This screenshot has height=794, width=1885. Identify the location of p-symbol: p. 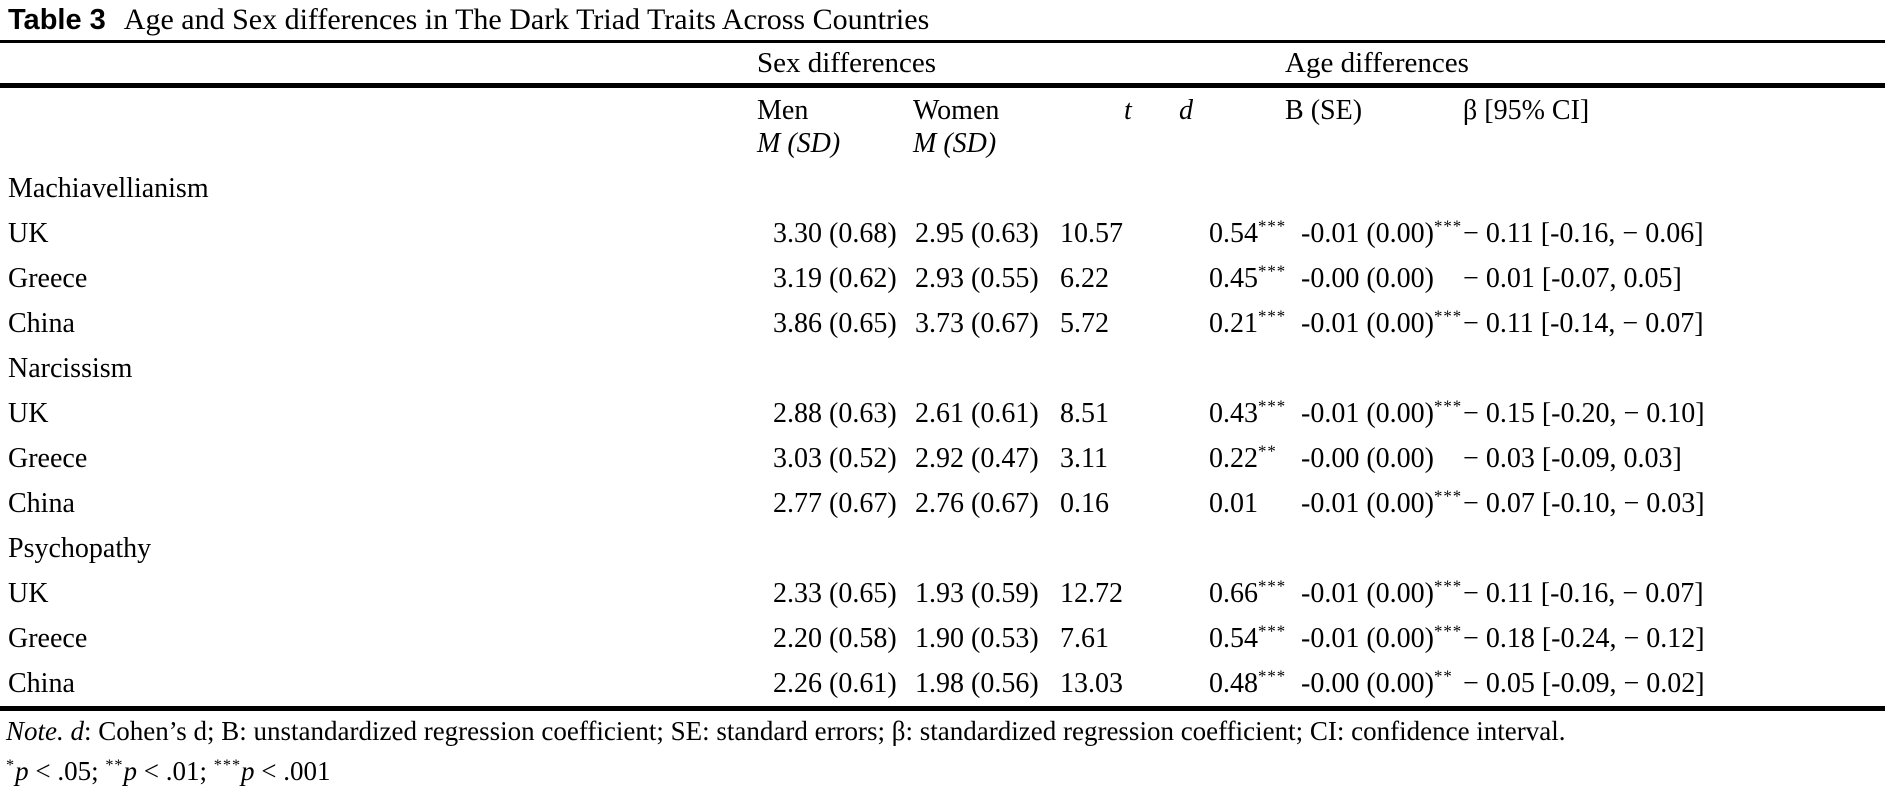
(130, 771).